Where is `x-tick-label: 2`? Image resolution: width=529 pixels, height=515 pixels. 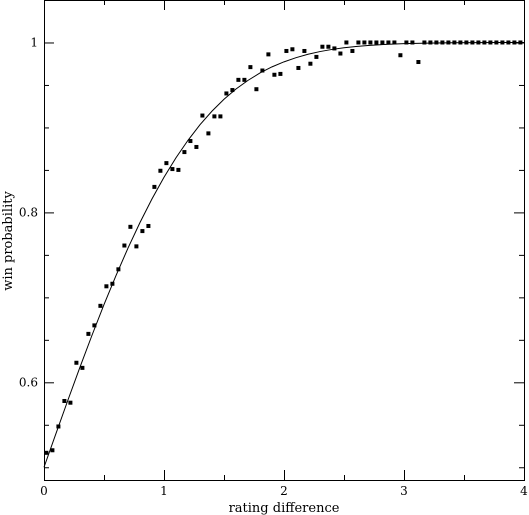
x-tick-label: 2 is located at coordinates (284, 491).